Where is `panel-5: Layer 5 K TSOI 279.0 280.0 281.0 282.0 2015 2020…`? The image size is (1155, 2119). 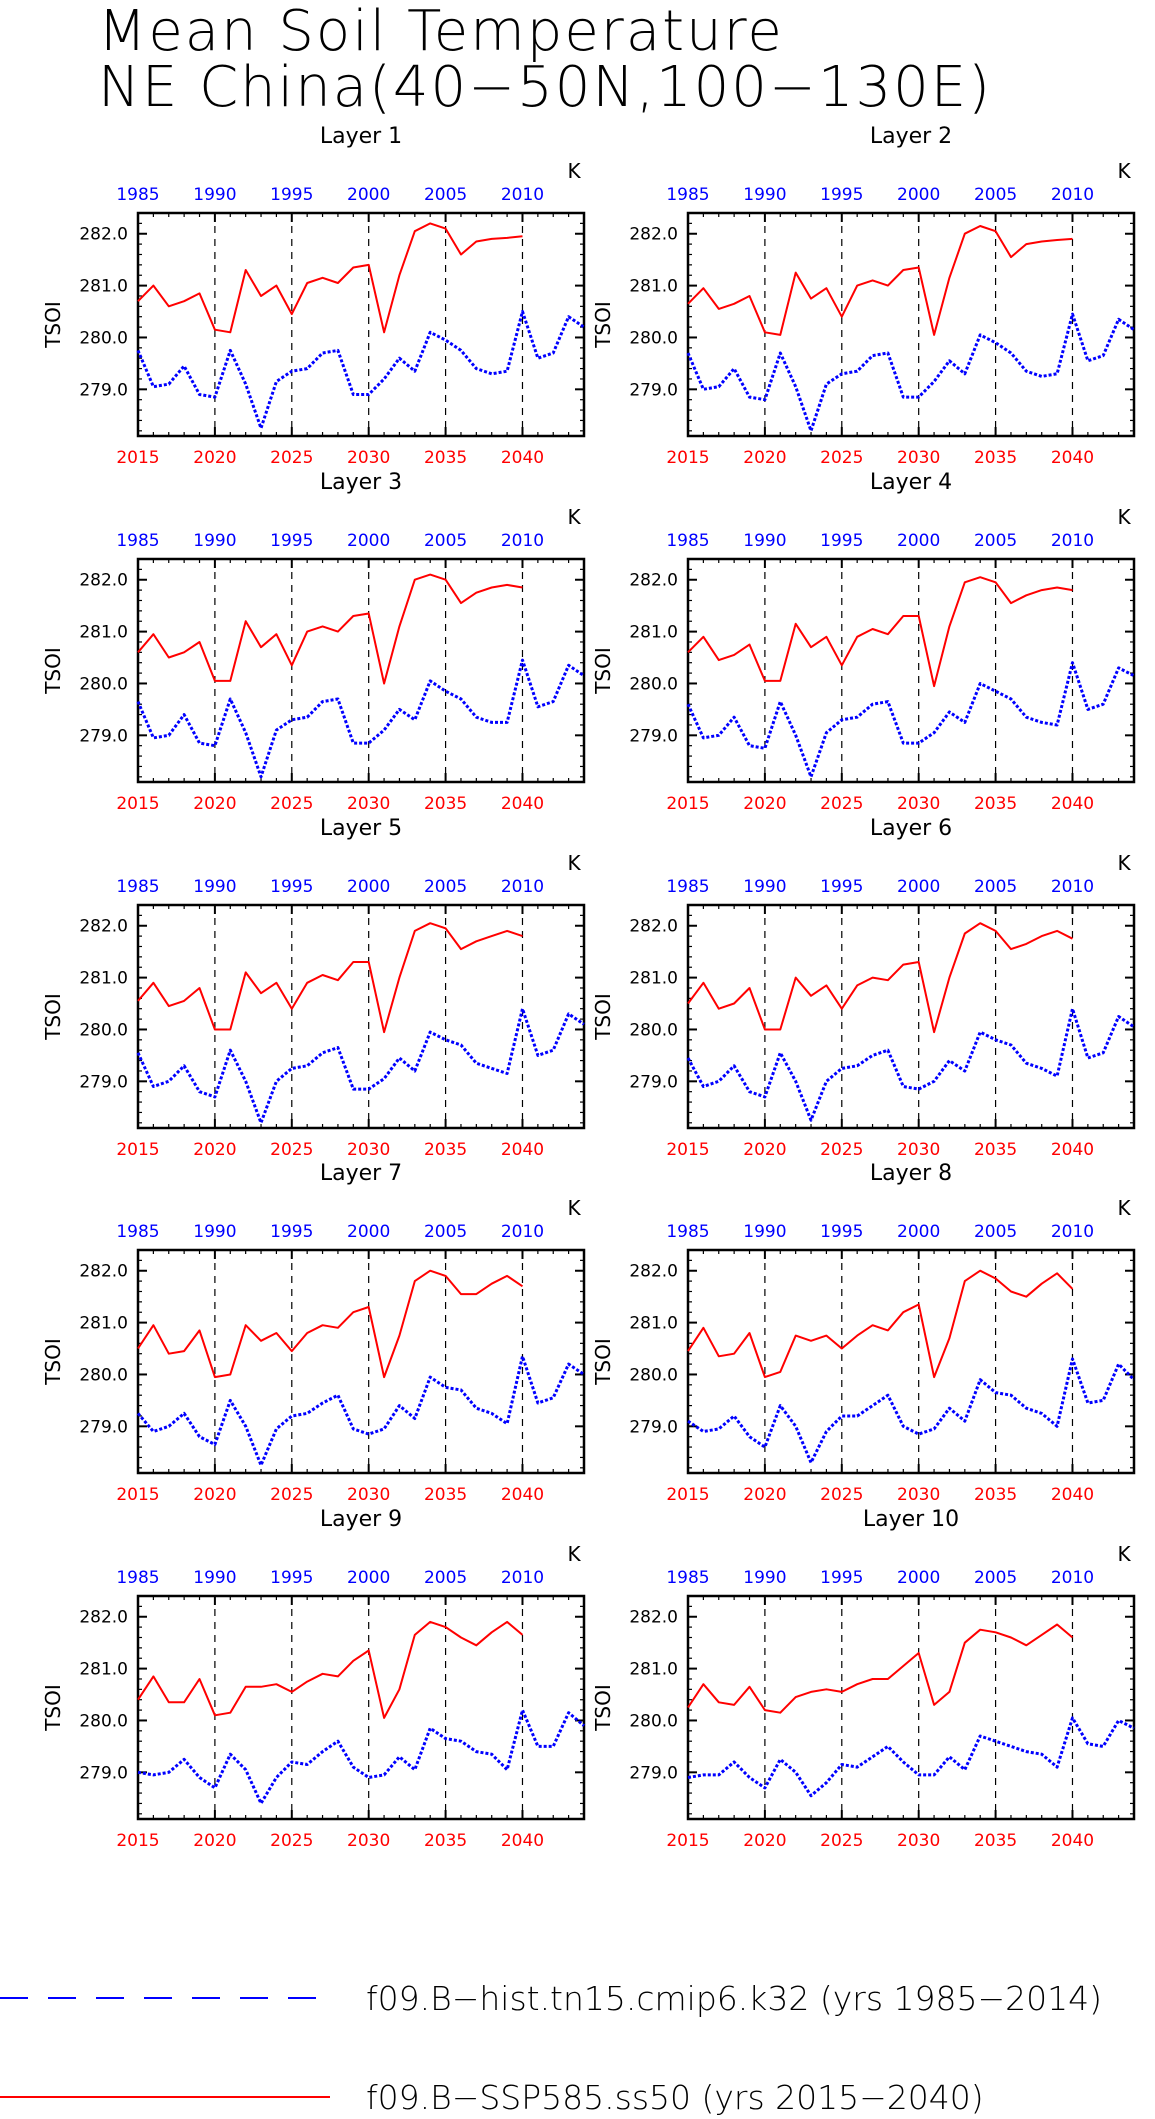 panel-5: Layer 5 K TSOI 279.0 280.0 281.0 282.0 2015 2020… is located at coordinates (313, 988).